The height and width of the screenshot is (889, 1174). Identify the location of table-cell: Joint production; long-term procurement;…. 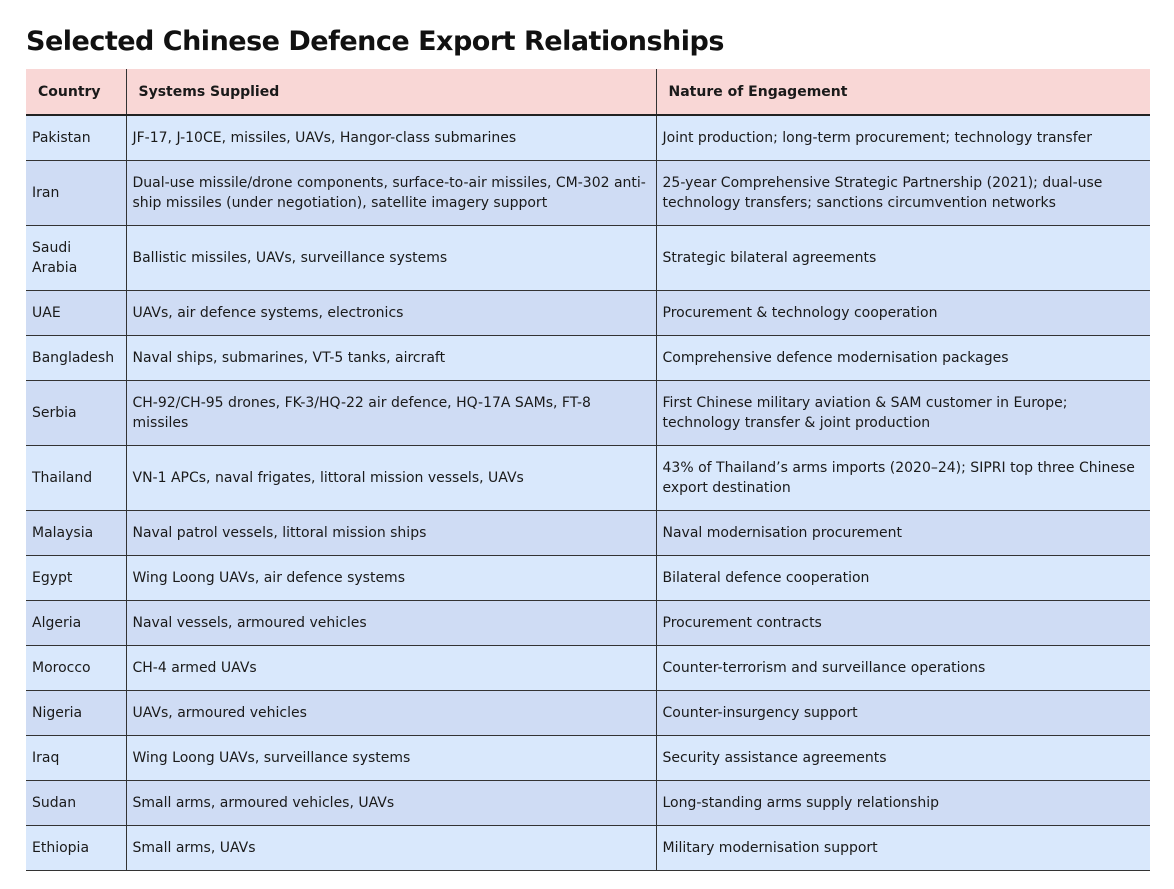
(902, 138).